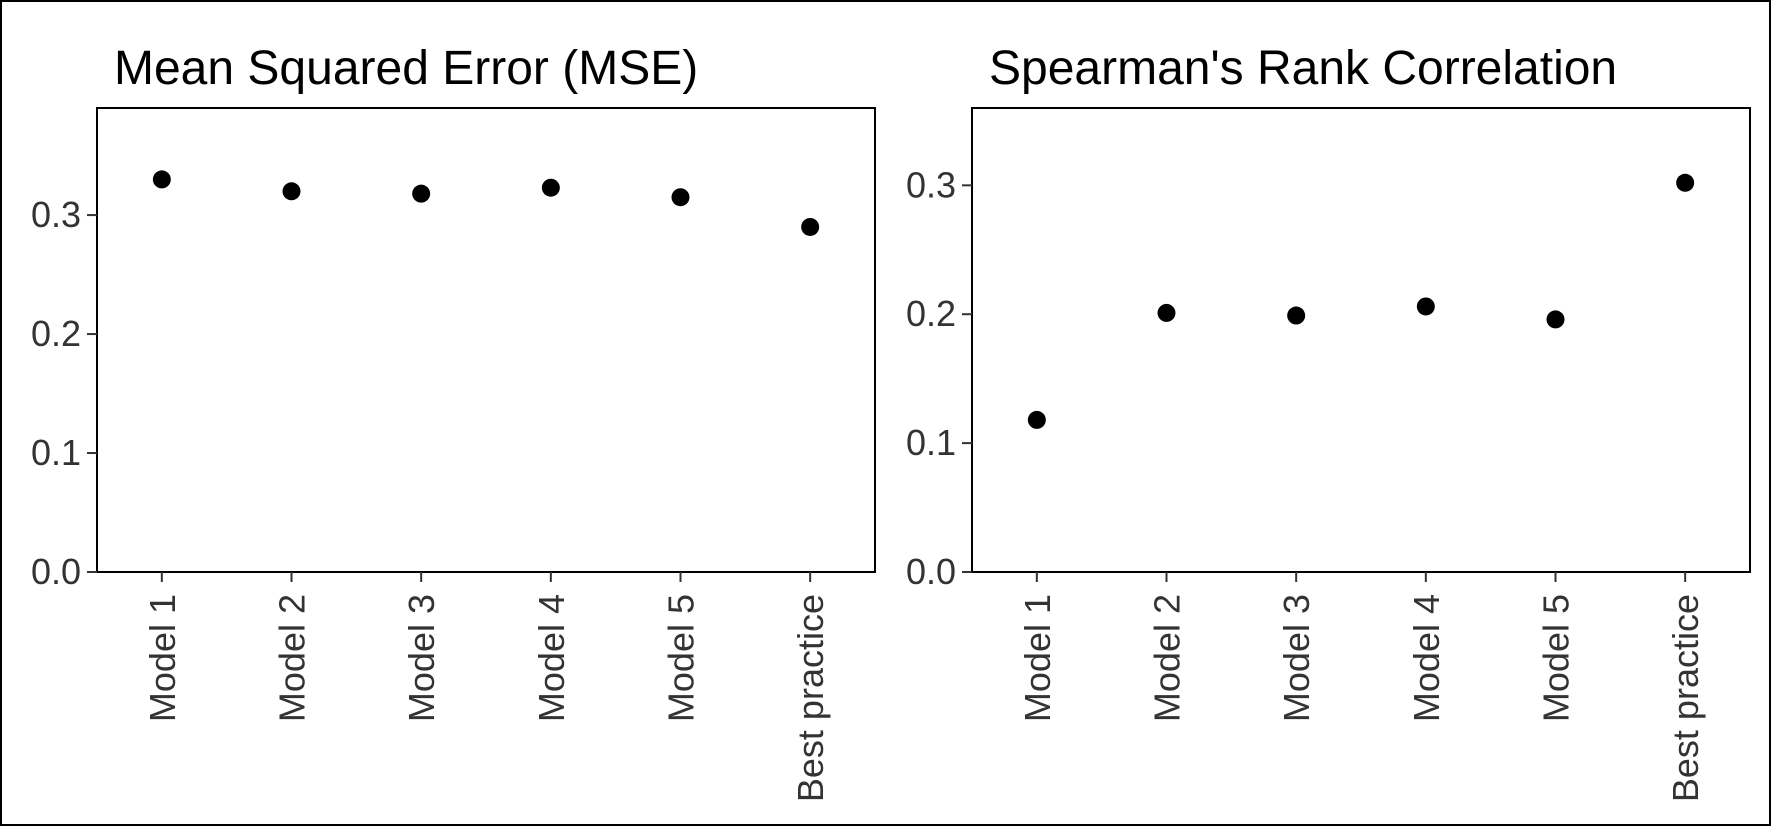 The width and height of the screenshot is (1771, 828). I want to click on panel-1-category-label: Model 2, so click(292, 658).